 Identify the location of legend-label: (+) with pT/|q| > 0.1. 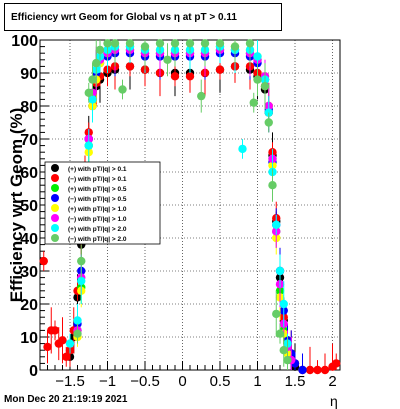
(97, 169).